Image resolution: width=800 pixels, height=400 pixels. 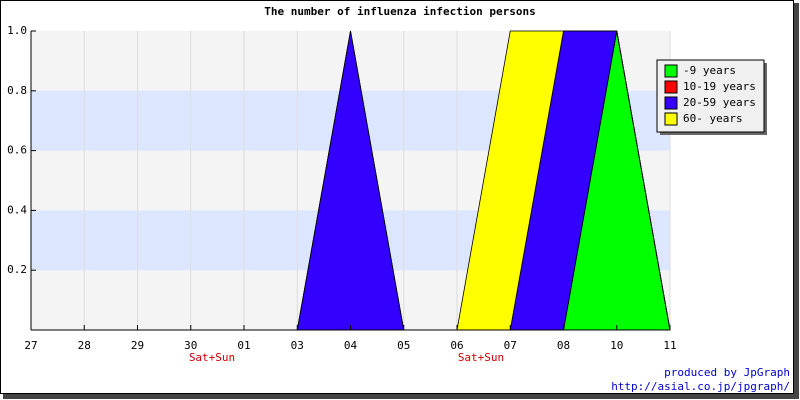 What do you see at coordinates (17, 209) in the screenshot?
I see `y-tick-label: 0.4` at bounding box center [17, 209].